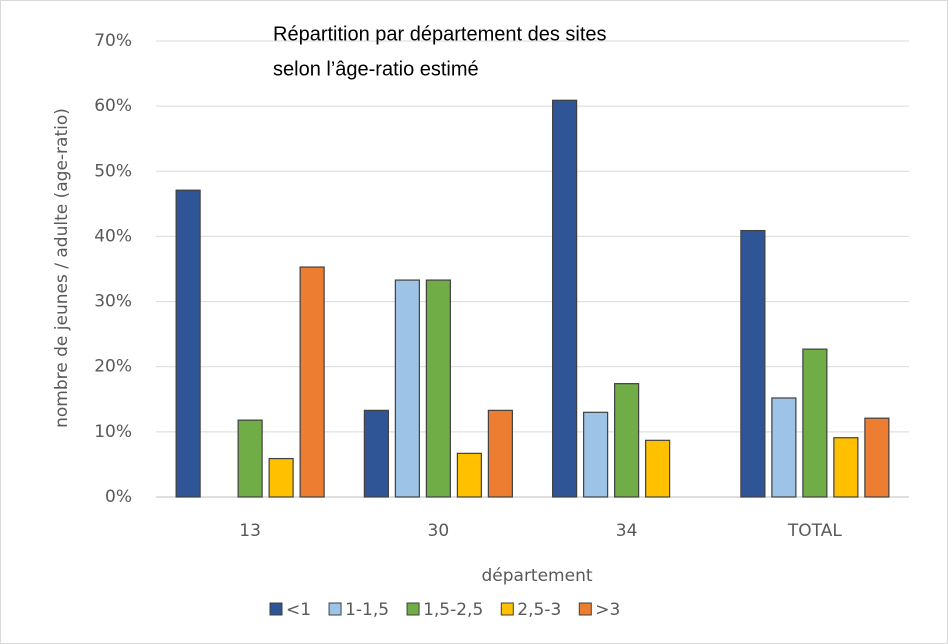  What do you see at coordinates (439, 531) in the screenshot?
I see `x-tick-label: 30` at bounding box center [439, 531].